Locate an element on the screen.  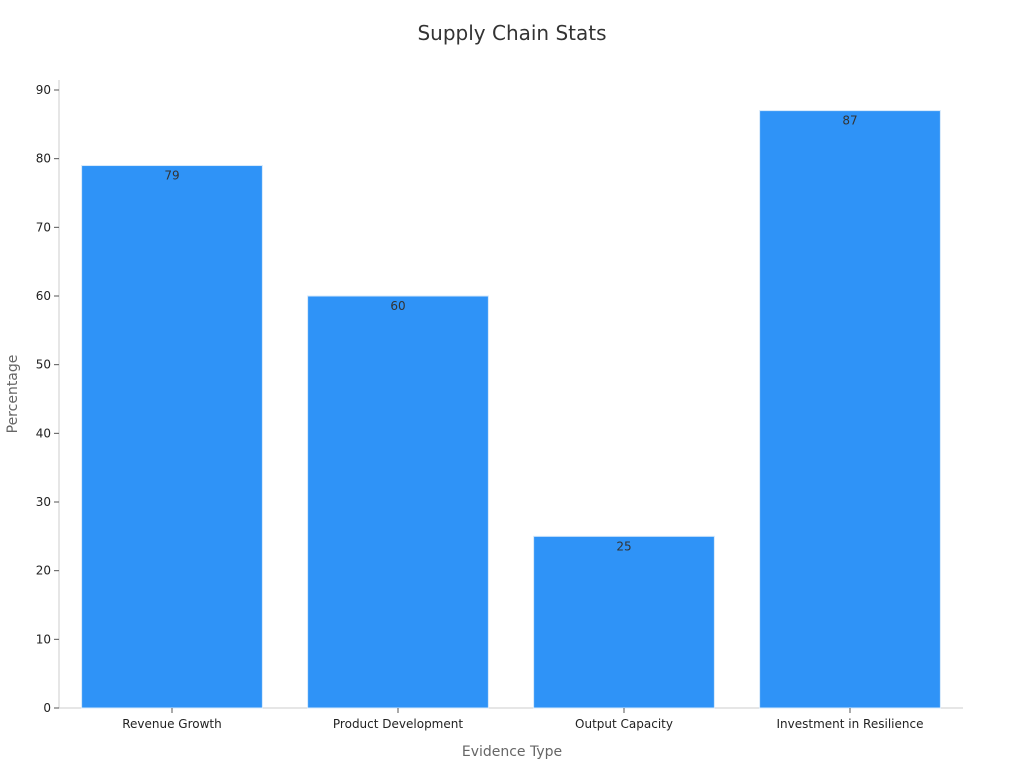
y-tick-label: 30 is located at coordinates (43, 502).